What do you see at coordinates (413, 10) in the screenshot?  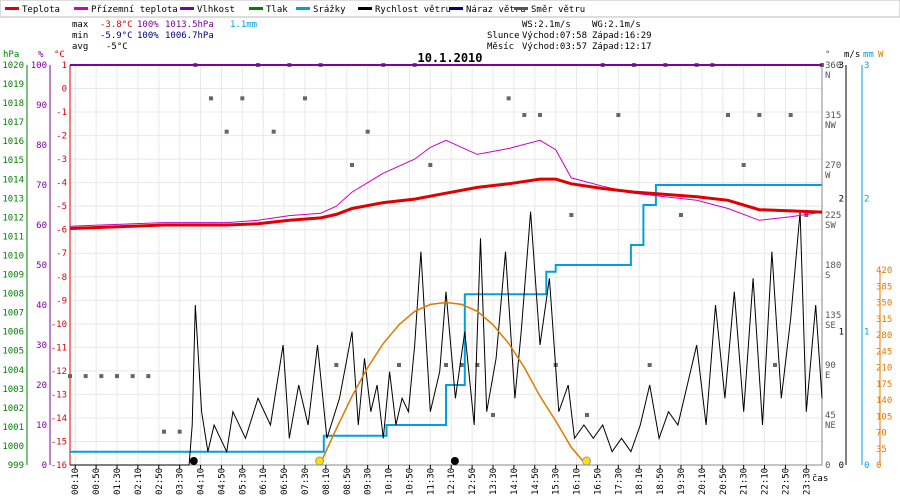 I see `legend-label: Rychlost větru` at bounding box center [413, 10].